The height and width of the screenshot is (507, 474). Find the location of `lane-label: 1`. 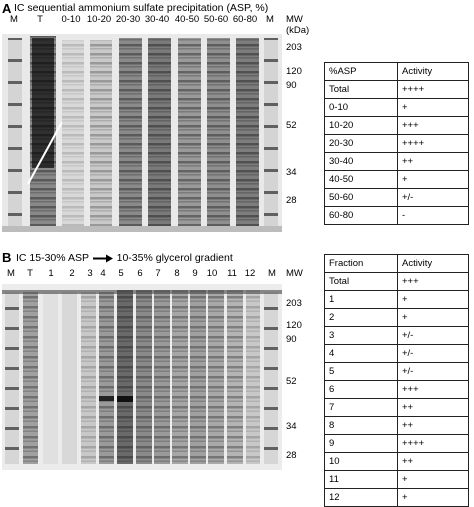

lane-label: 1 is located at coordinates (51, 273).